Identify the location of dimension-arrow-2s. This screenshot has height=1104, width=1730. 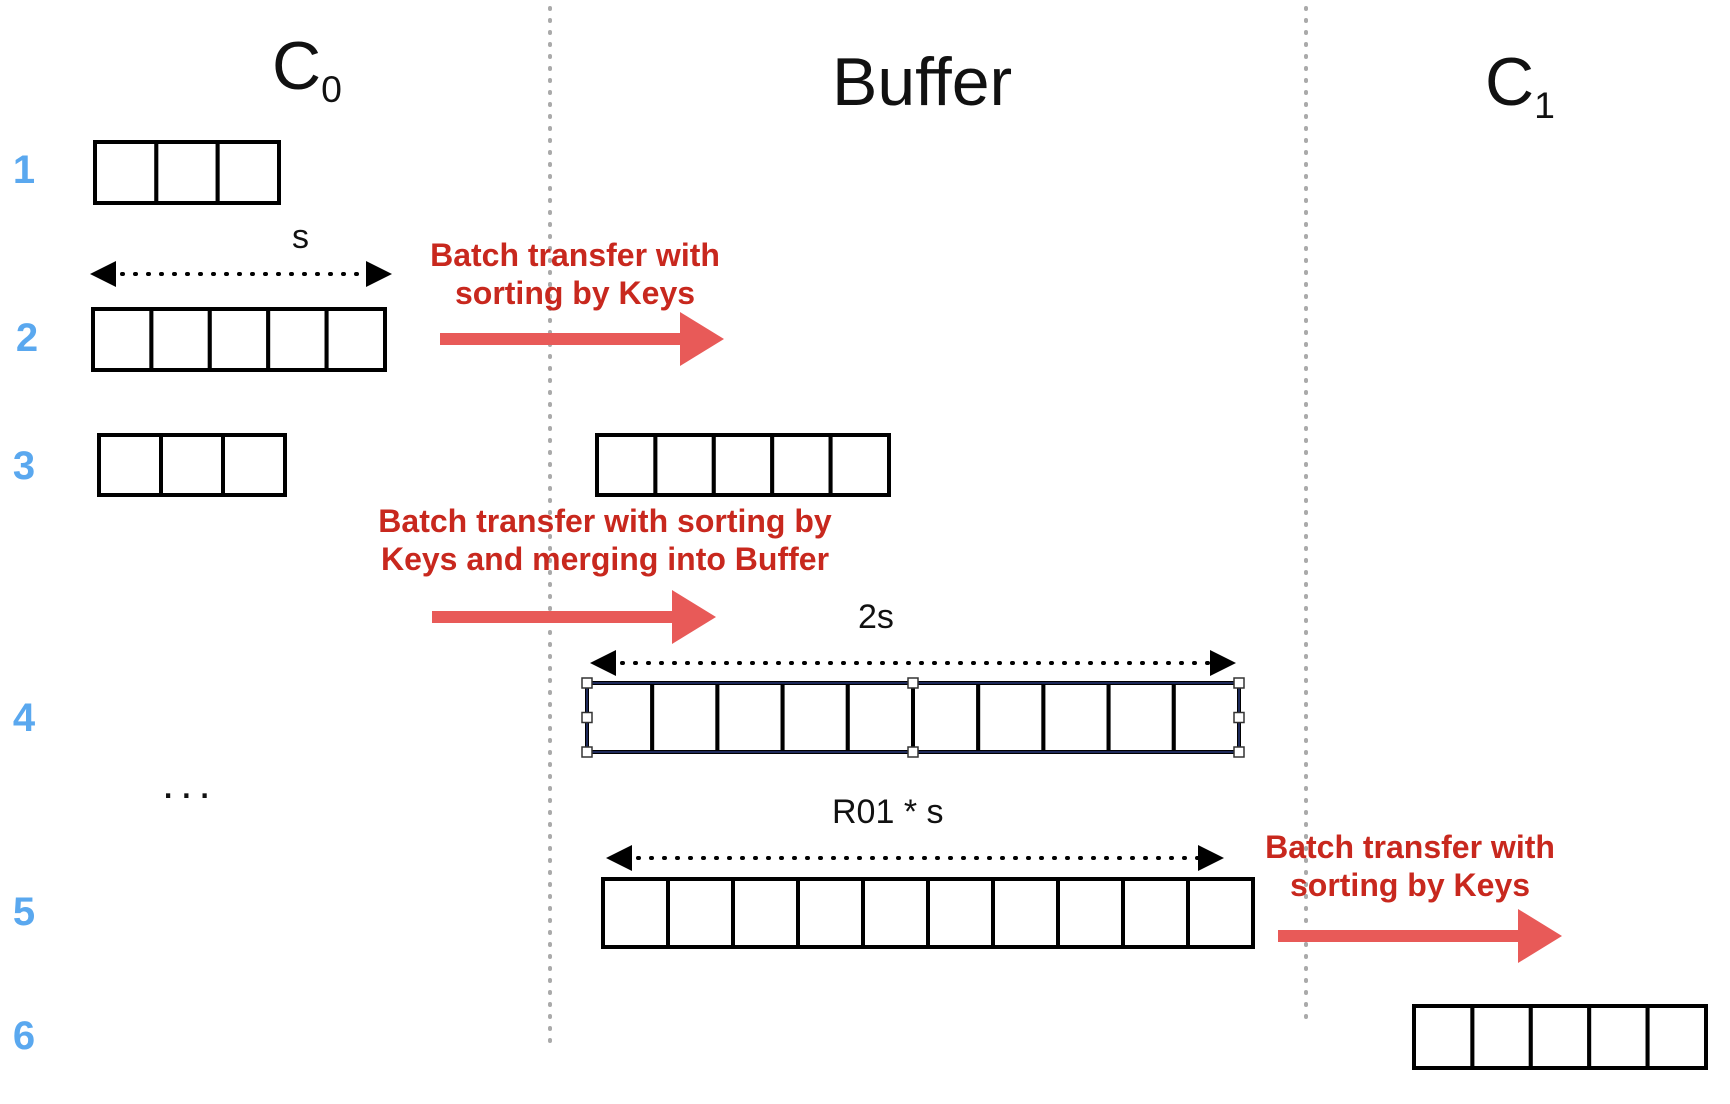
(913, 663).